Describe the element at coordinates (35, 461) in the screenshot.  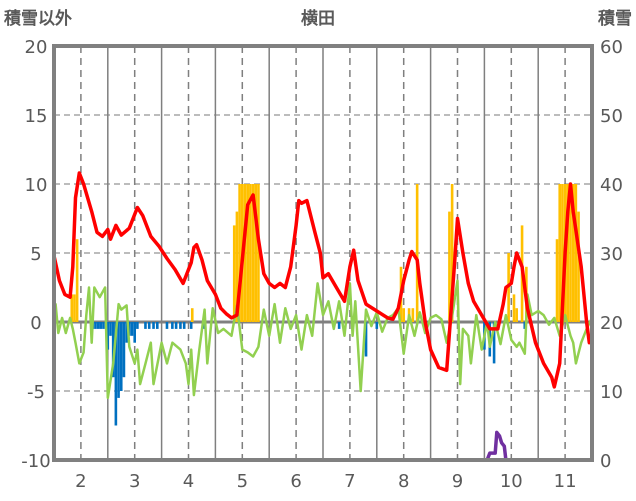
I see `y-tick-left: -10` at that location.